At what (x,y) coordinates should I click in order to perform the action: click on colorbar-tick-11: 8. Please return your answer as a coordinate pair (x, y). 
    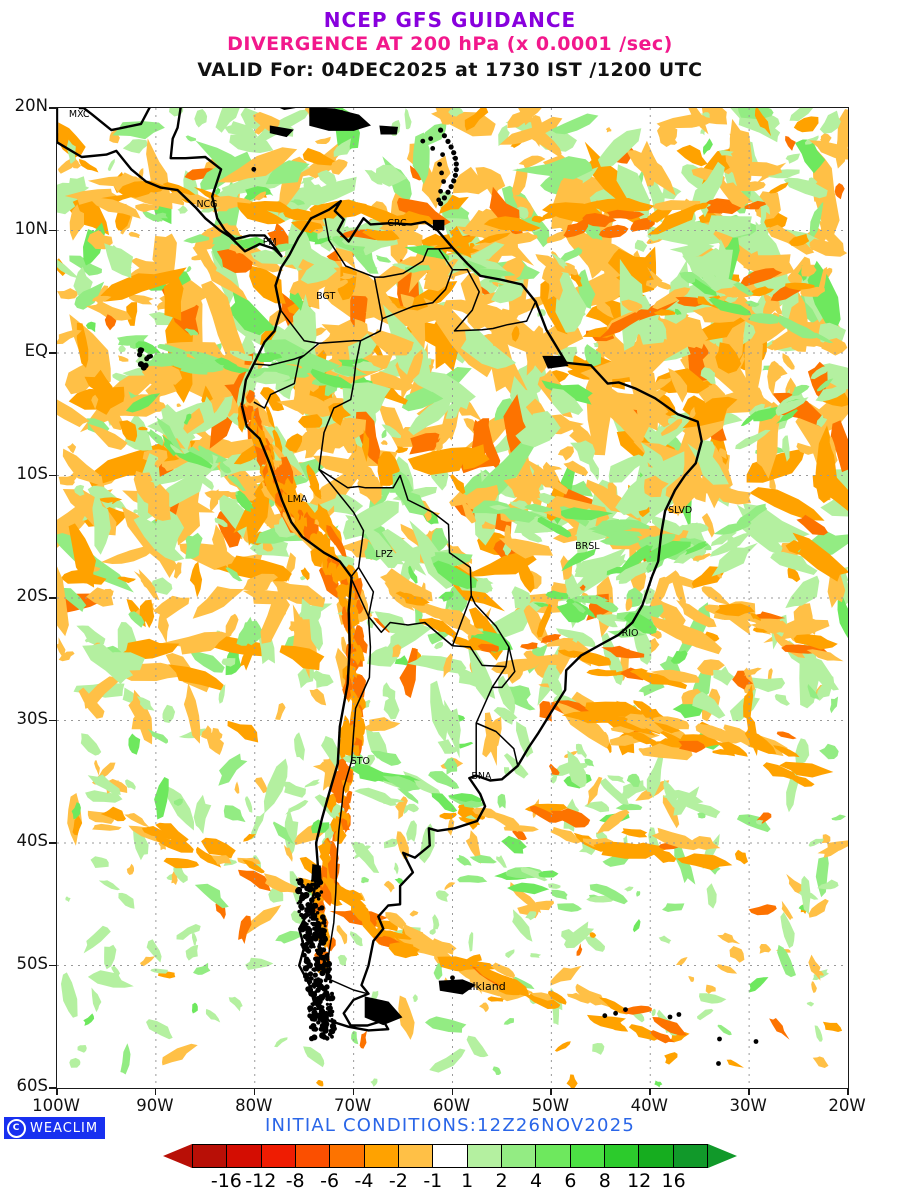
    Looking at the image, I should click on (604, 1181).